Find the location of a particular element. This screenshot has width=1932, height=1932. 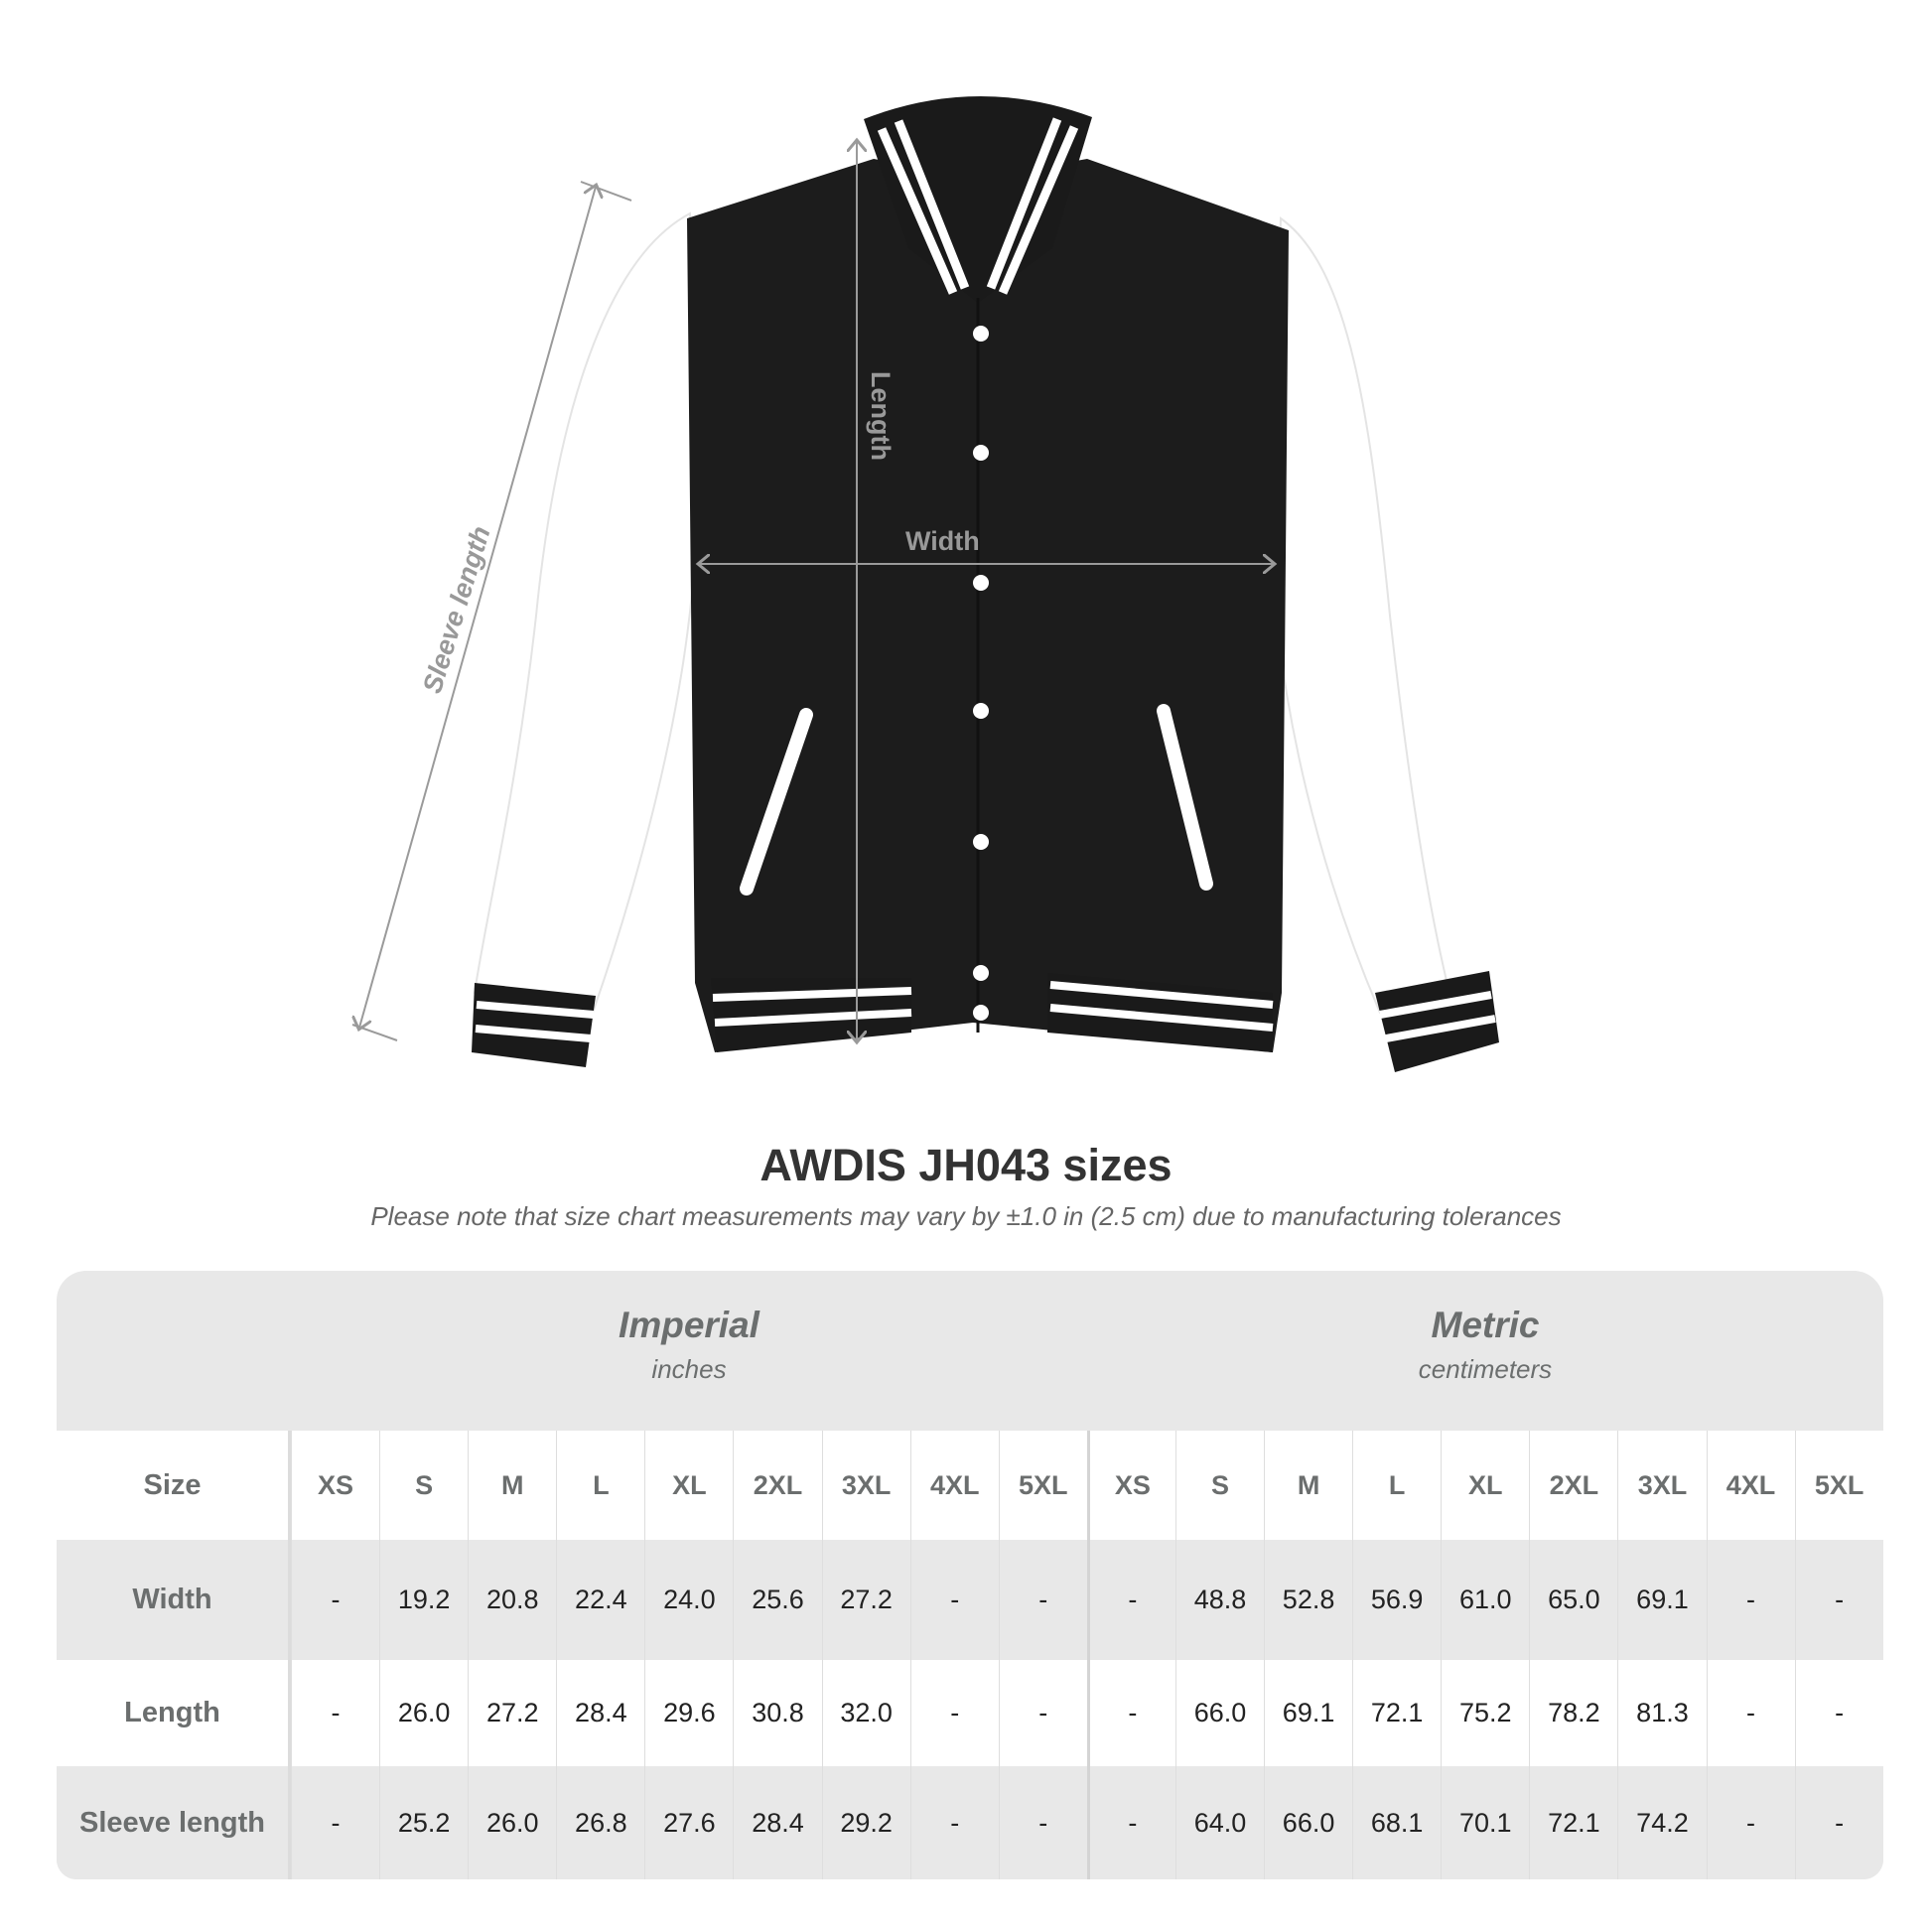

value-cell-metric: 68.1 is located at coordinates (1396, 1823).